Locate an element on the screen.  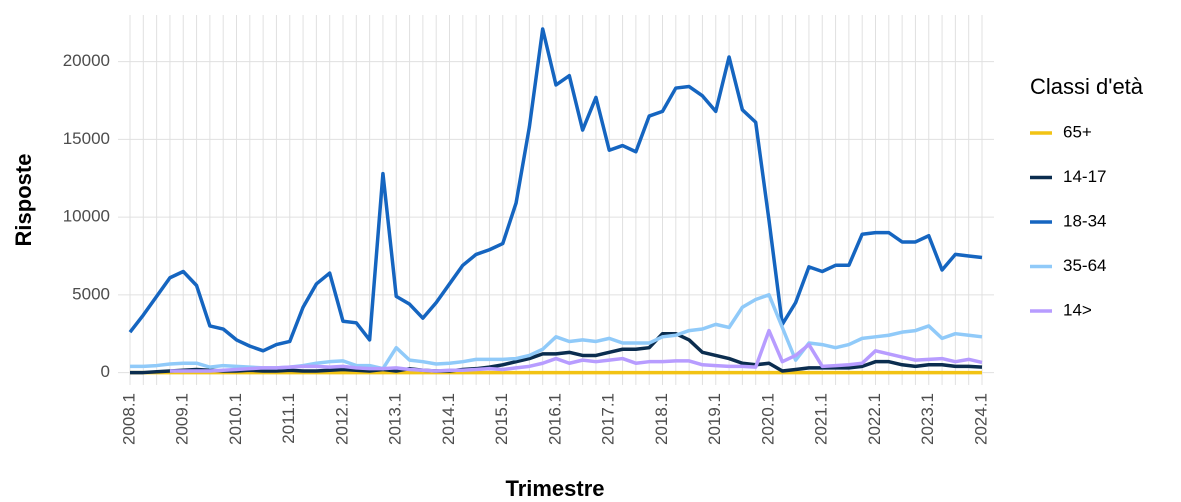
x-tick-label: 2018.1 is located at coordinates (661, 419).